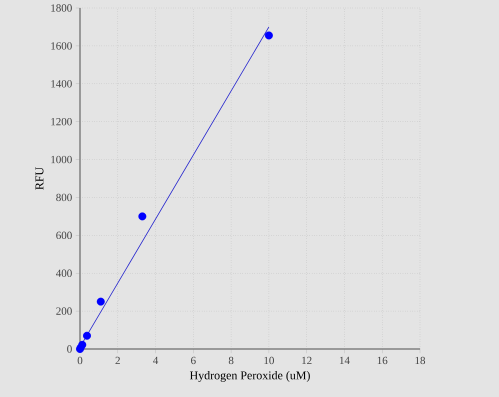 This screenshot has height=397, width=499. Describe the element at coordinates (118, 360) in the screenshot. I see `x-tick-label: 2` at that location.